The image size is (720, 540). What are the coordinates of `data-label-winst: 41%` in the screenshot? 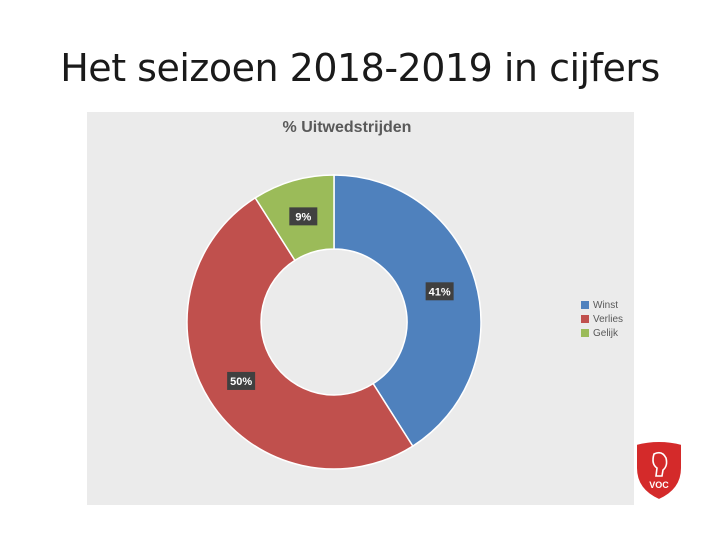 It's located at (439, 291).